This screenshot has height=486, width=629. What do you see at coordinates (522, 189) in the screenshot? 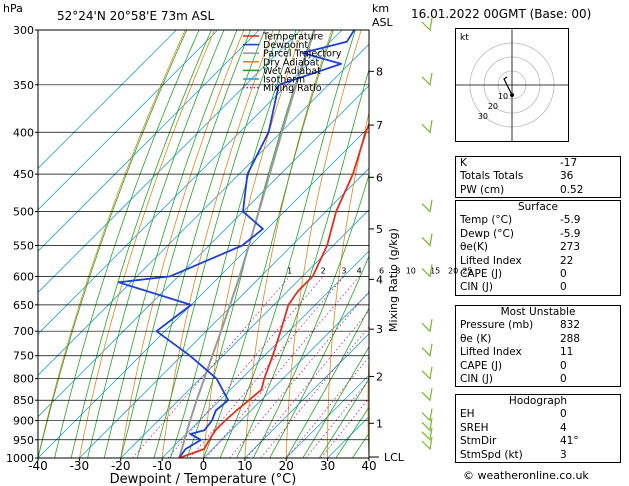
I see `index-row: PW (cm) 0.52` at bounding box center [522, 189].